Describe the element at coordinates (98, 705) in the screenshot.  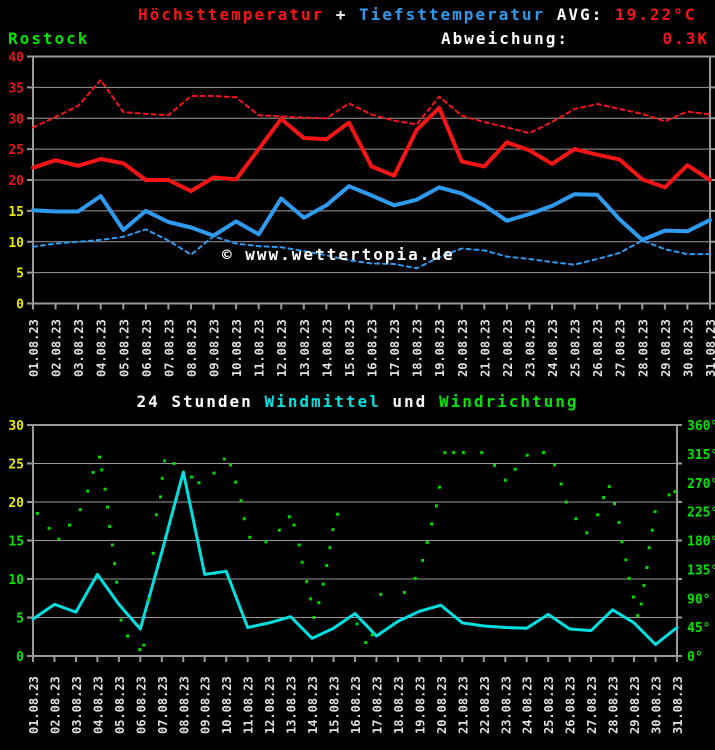
I see `date-label: 04.08.23` at that location.